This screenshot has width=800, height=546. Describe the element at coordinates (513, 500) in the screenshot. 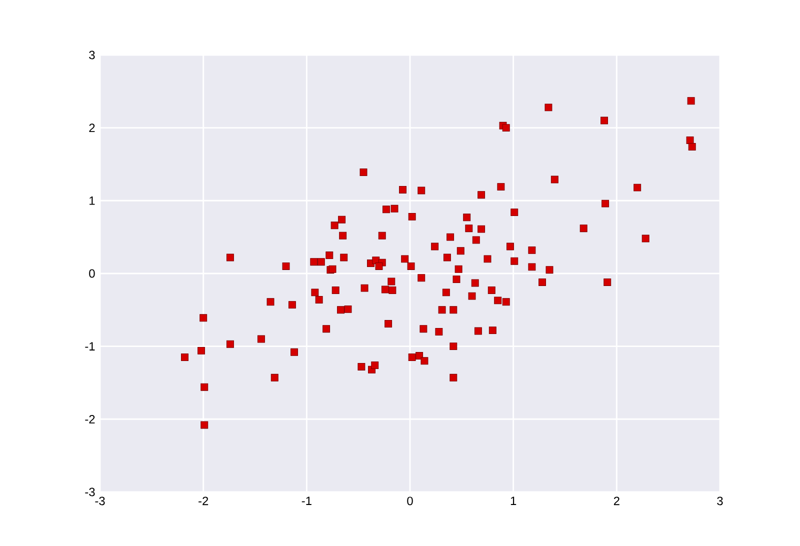

I see `x-tick-label: 1` at that location.